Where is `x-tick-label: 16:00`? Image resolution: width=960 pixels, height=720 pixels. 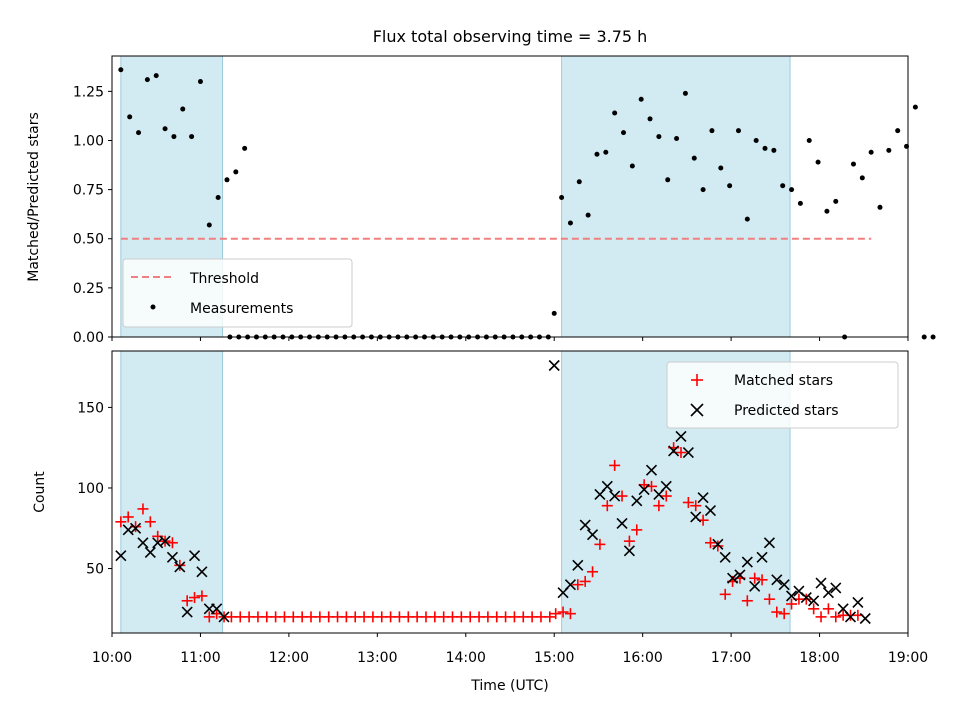
x-tick-label: 16:00 is located at coordinates (642, 658).